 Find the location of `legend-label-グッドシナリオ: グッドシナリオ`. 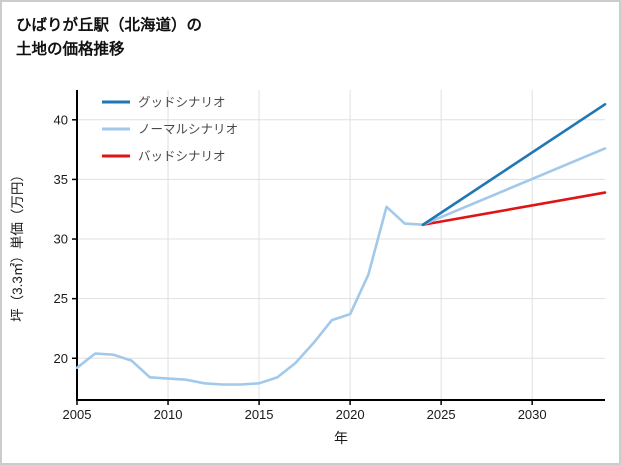

legend-label-グッドシナリオ: グッドシナリオ is located at coordinates (182, 103).